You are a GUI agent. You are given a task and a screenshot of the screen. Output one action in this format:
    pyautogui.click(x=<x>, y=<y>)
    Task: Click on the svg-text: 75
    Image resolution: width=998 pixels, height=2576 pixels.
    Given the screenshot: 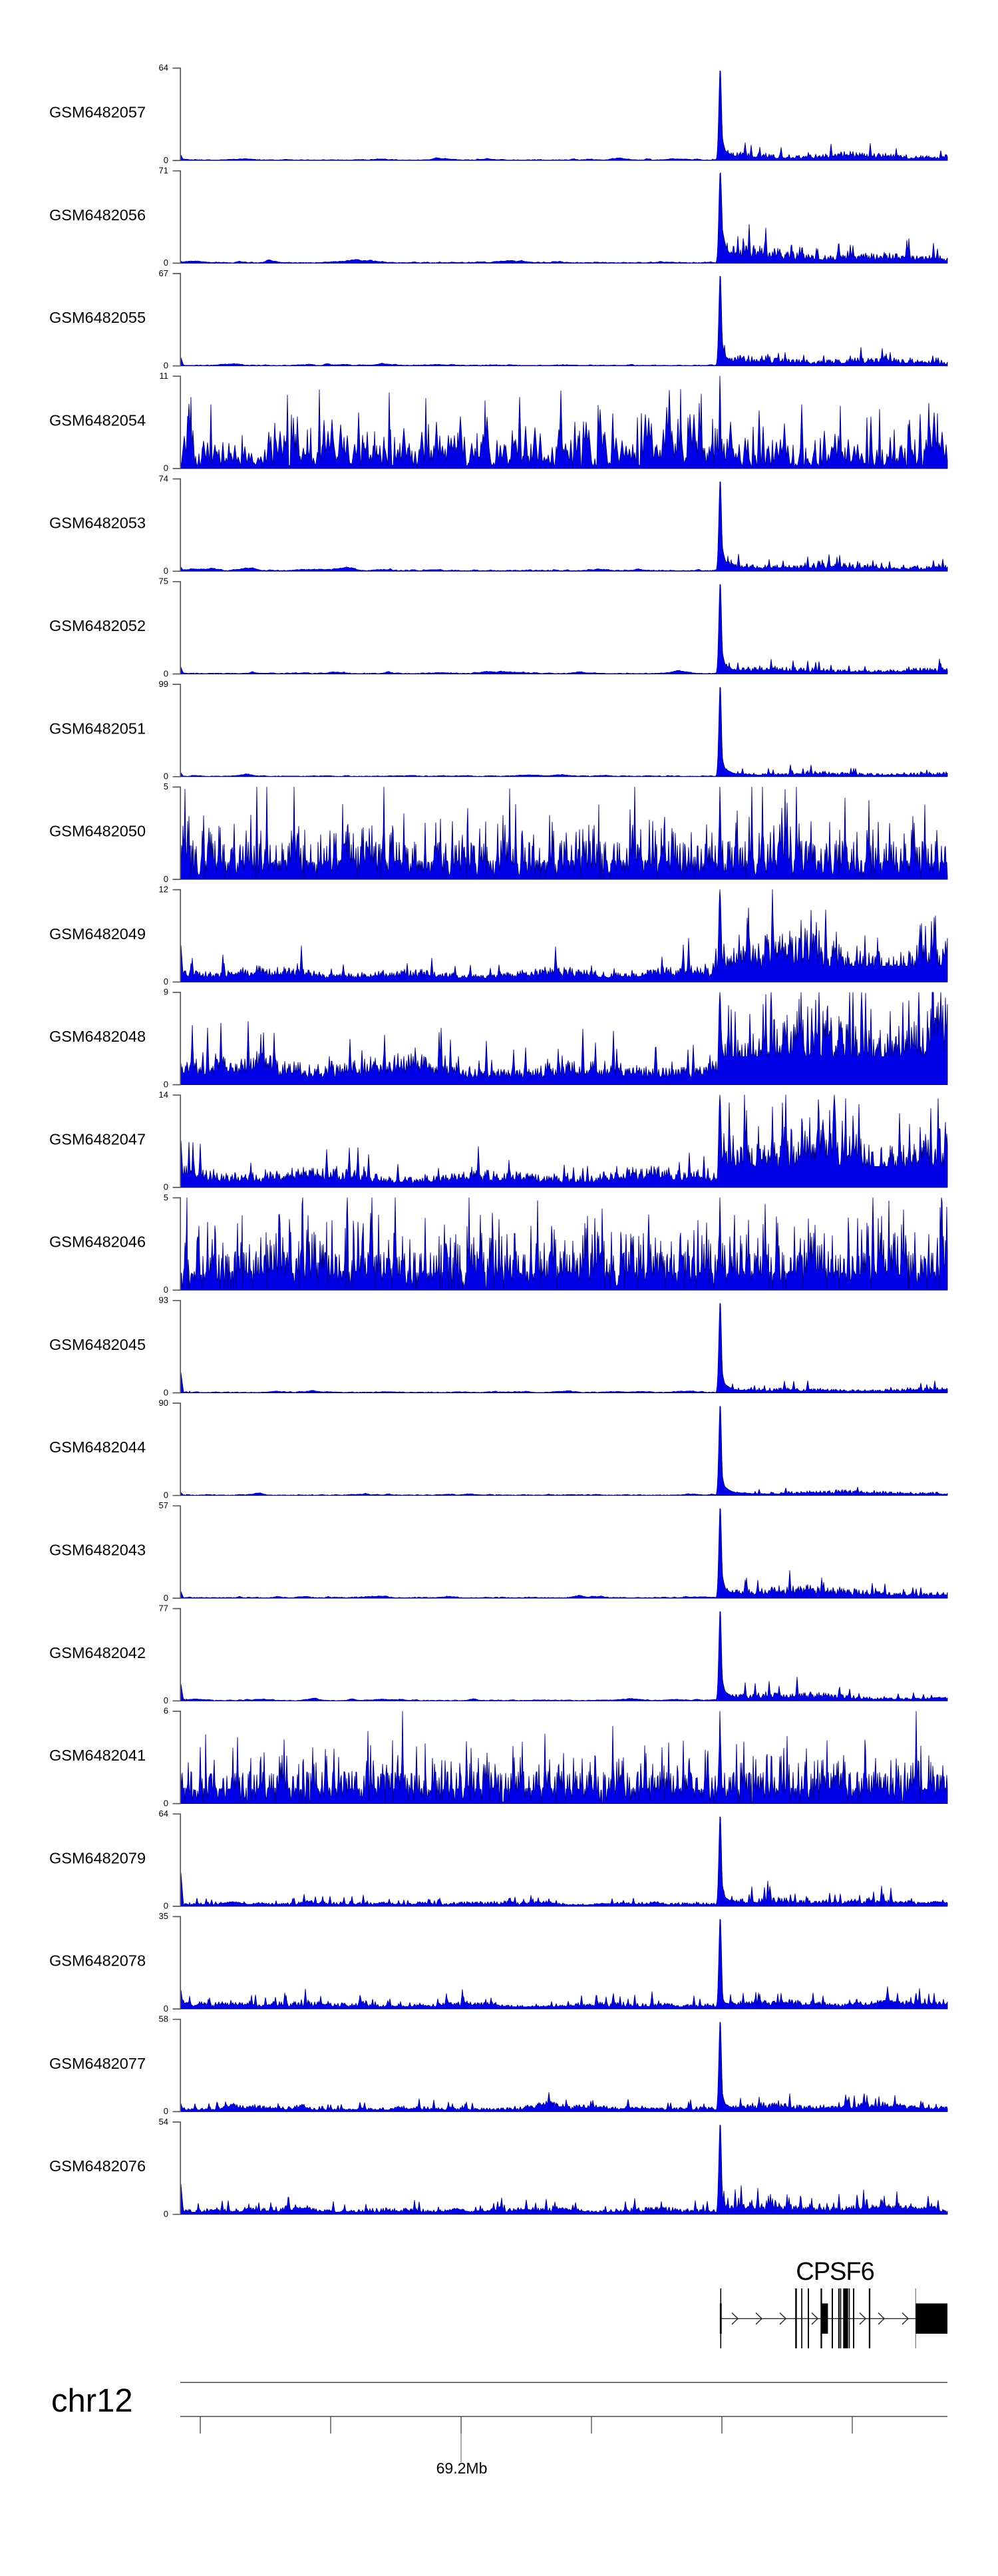 What is the action you would take?
    pyautogui.click(x=163, y=581)
    